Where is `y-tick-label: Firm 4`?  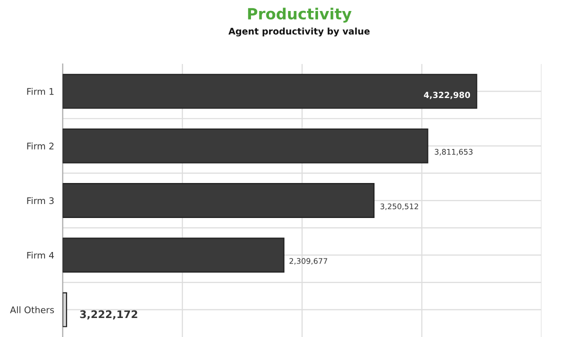
y-tick-label: Firm 4 is located at coordinates (40, 255).